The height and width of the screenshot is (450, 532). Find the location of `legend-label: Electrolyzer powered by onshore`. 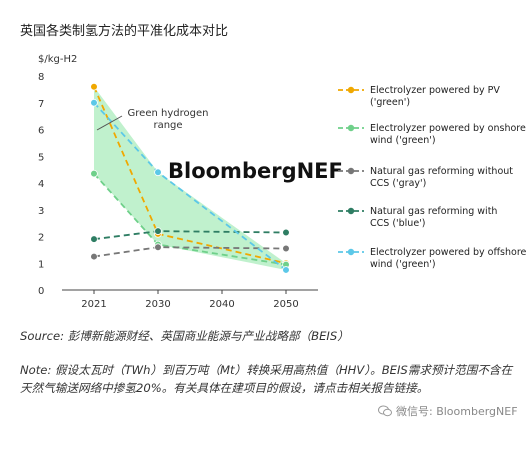

legend-label: Electrolyzer powered by onshore is located at coordinates (448, 128).